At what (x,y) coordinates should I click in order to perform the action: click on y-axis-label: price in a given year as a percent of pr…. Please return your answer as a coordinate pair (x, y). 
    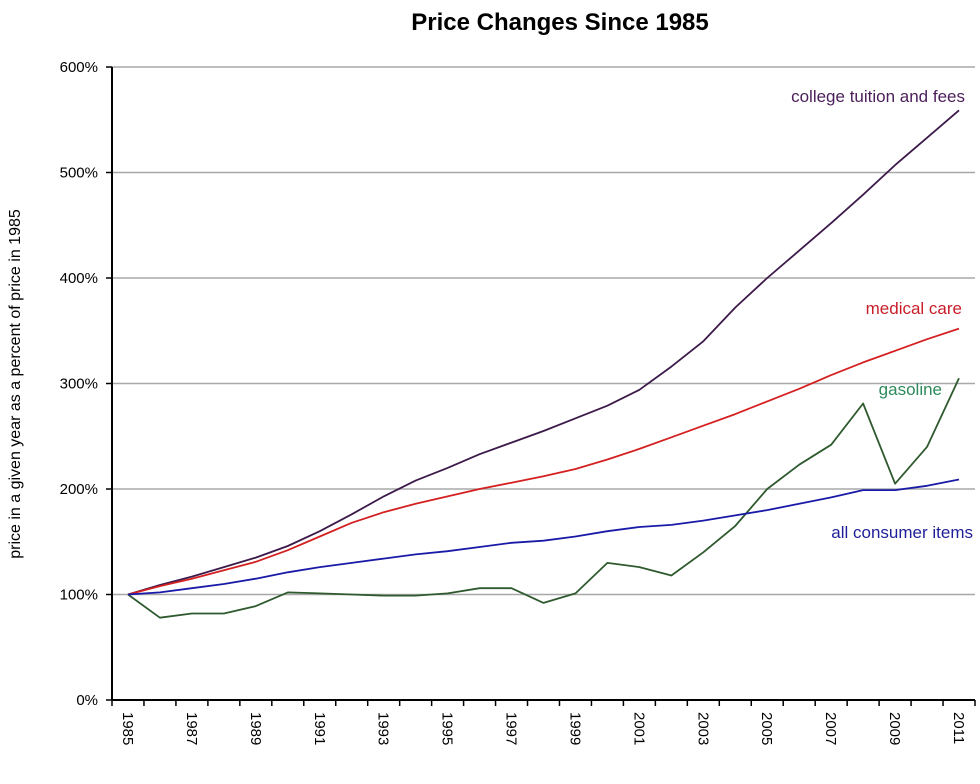
    Looking at the image, I should click on (15, 384).